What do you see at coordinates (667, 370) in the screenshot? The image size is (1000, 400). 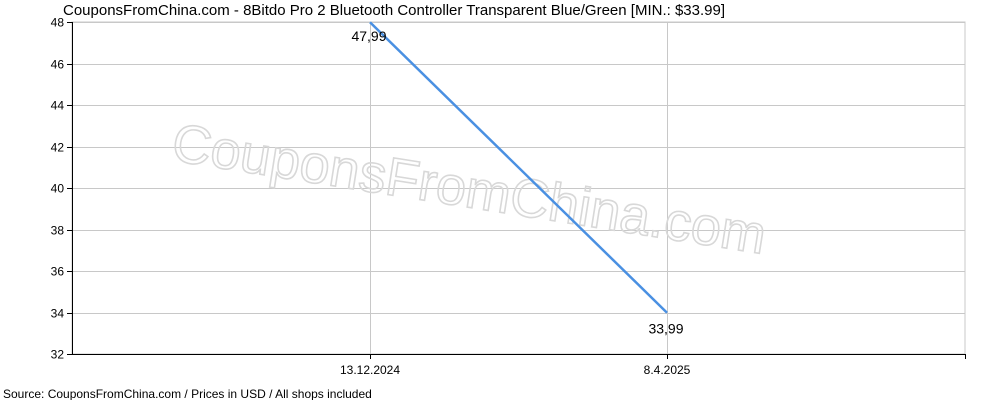 I see `x-tick-label: 8.4.2025` at bounding box center [667, 370].